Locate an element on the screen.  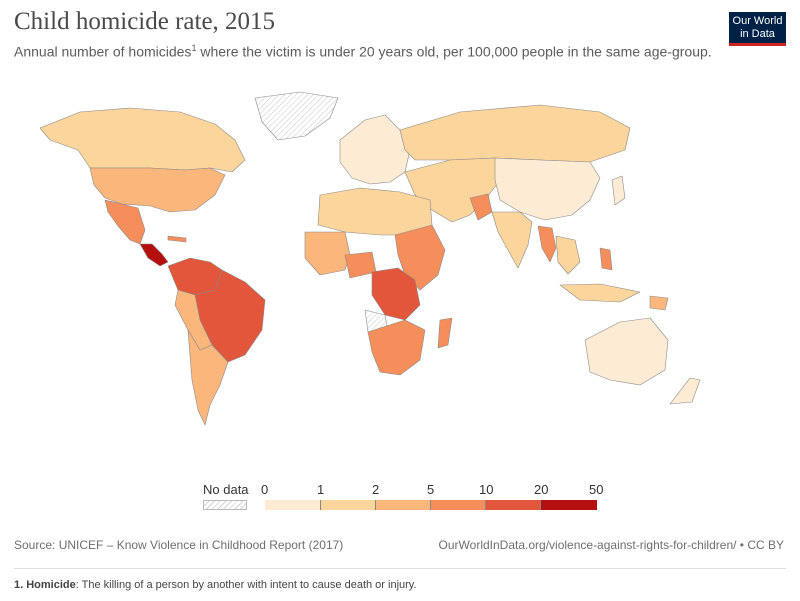
footnote-marker: 1 is located at coordinates (194, 48).